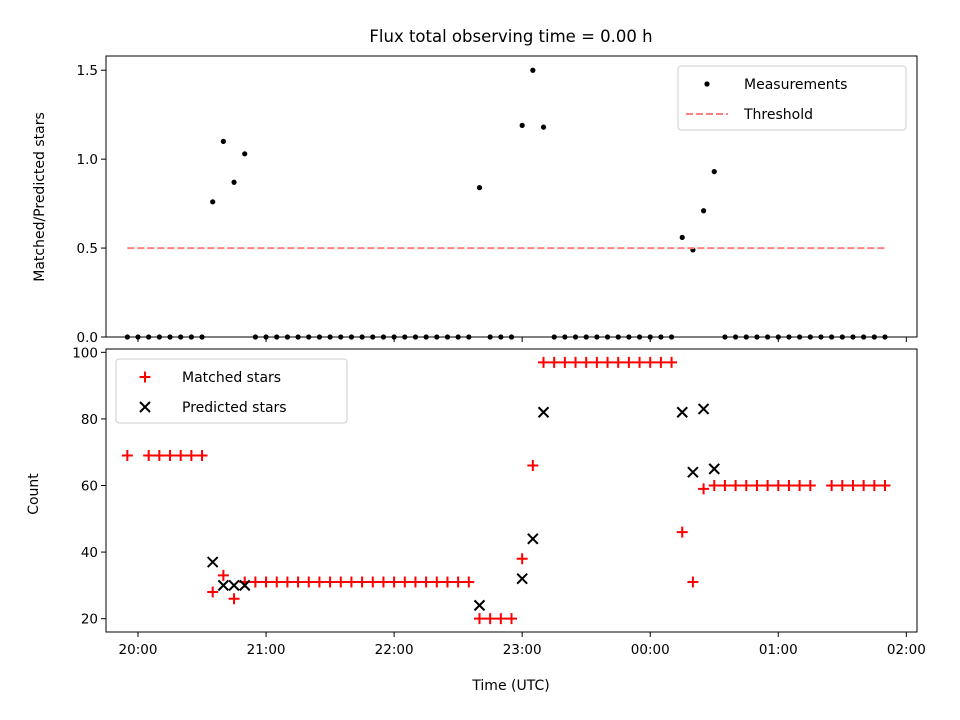 The width and height of the screenshot is (960, 720). Describe the element at coordinates (234, 408) in the screenshot. I see `legend-label: Predicted stars` at that location.